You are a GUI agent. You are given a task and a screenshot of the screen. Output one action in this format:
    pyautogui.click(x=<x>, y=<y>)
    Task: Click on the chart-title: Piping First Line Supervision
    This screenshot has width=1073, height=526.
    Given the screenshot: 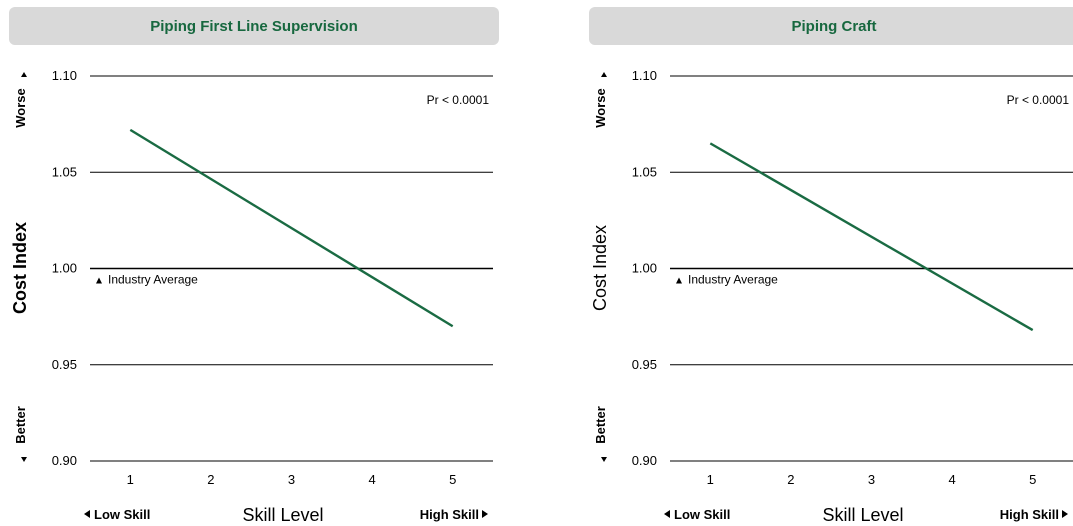 What is the action you would take?
    pyautogui.click(x=254, y=26)
    